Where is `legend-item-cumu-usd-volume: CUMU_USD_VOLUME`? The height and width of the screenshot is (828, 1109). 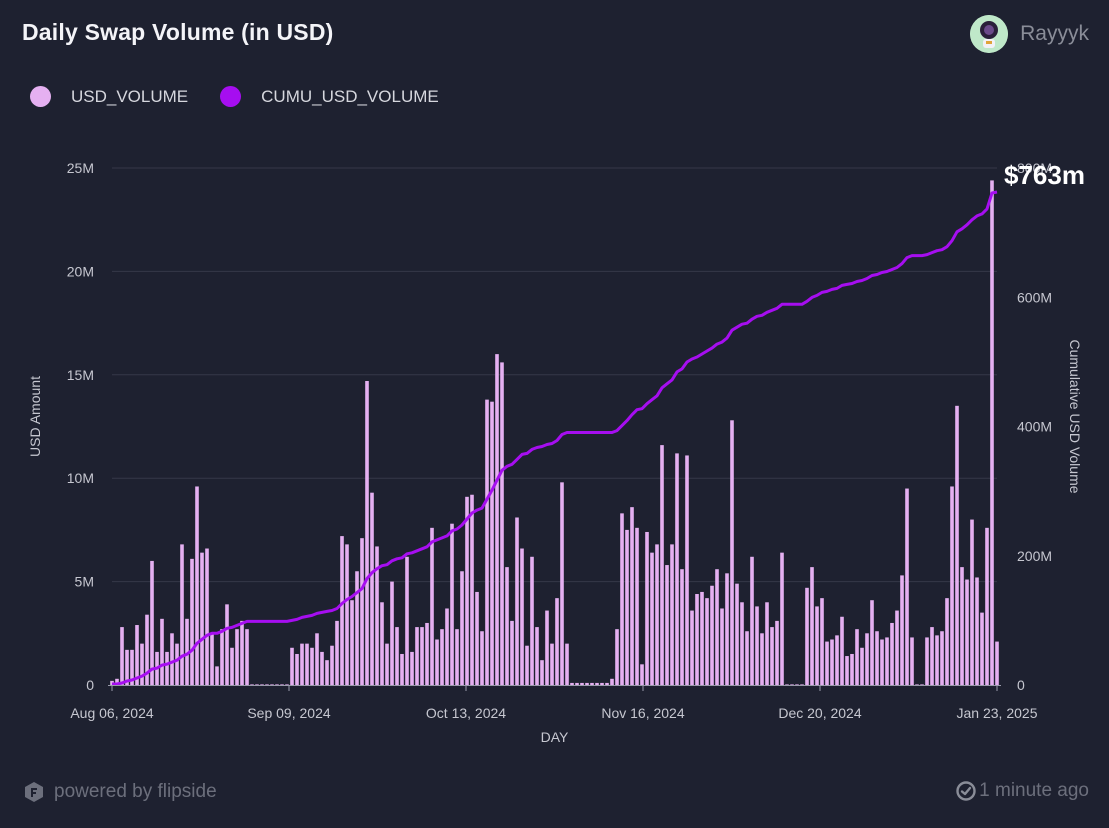 legend-item-cumu-usd-volume: CUMU_USD_VOLUME is located at coordinates (329, 96).